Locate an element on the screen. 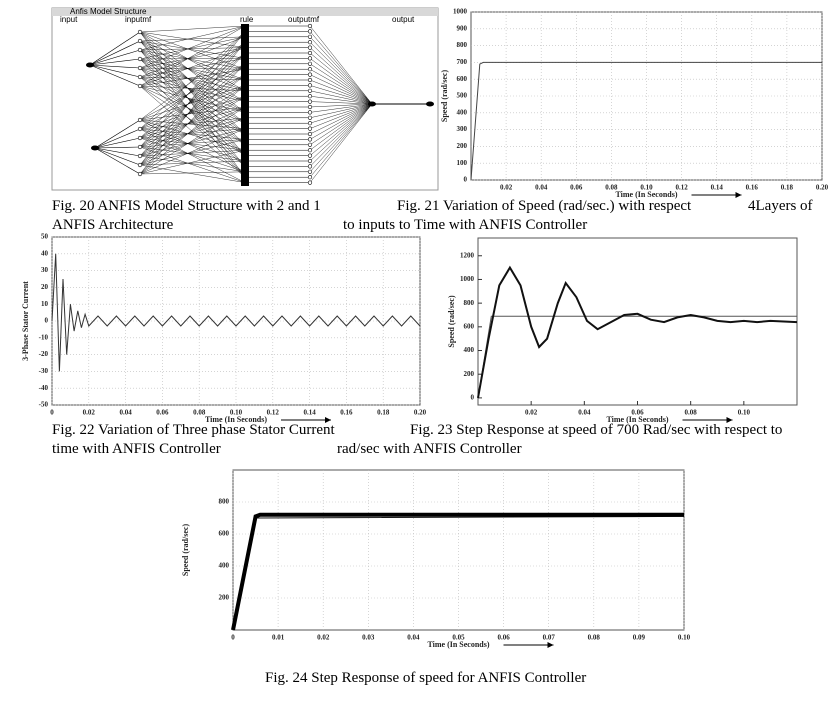 The image size is (839, 701). caption: 4Layers of is located at coordinates (780, 206).